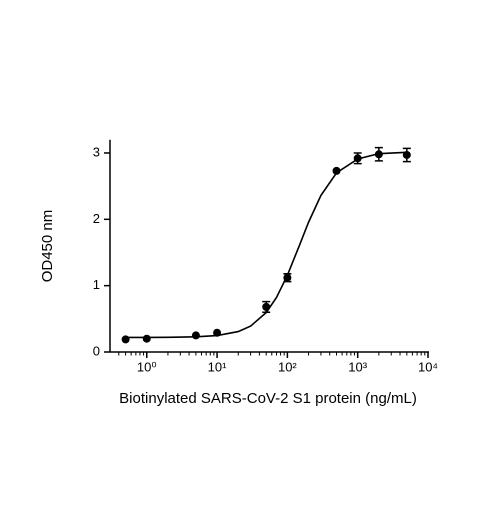 The image size is (500, 505). What do you see at coordinates (96, 350) in the screenshot?
I see `y-tick-label: 0` at bounding box center [96, 350].